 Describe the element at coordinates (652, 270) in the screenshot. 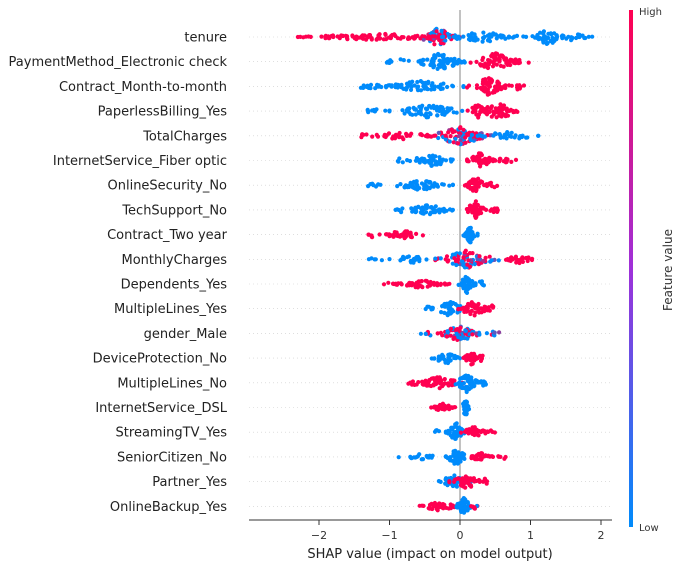

I see `colorbar: High Low Feature value` at that location.